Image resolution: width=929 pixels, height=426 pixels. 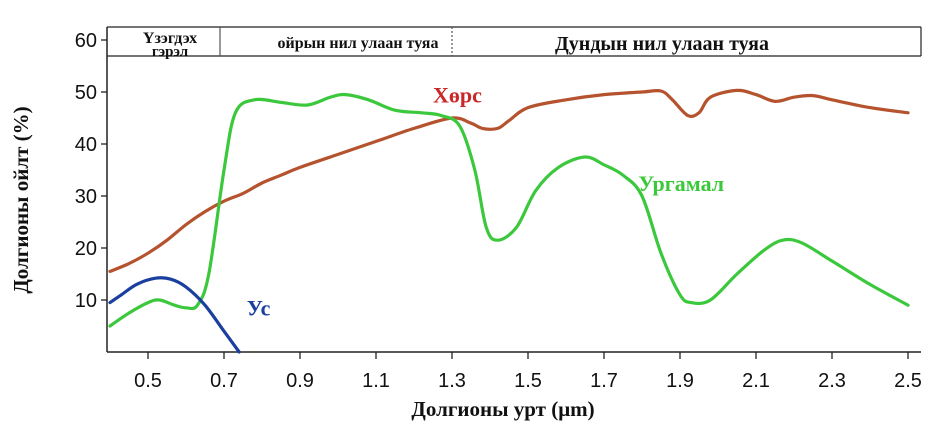 I want to click on x-tick-label: 0.7, so click(x=224, y=381).